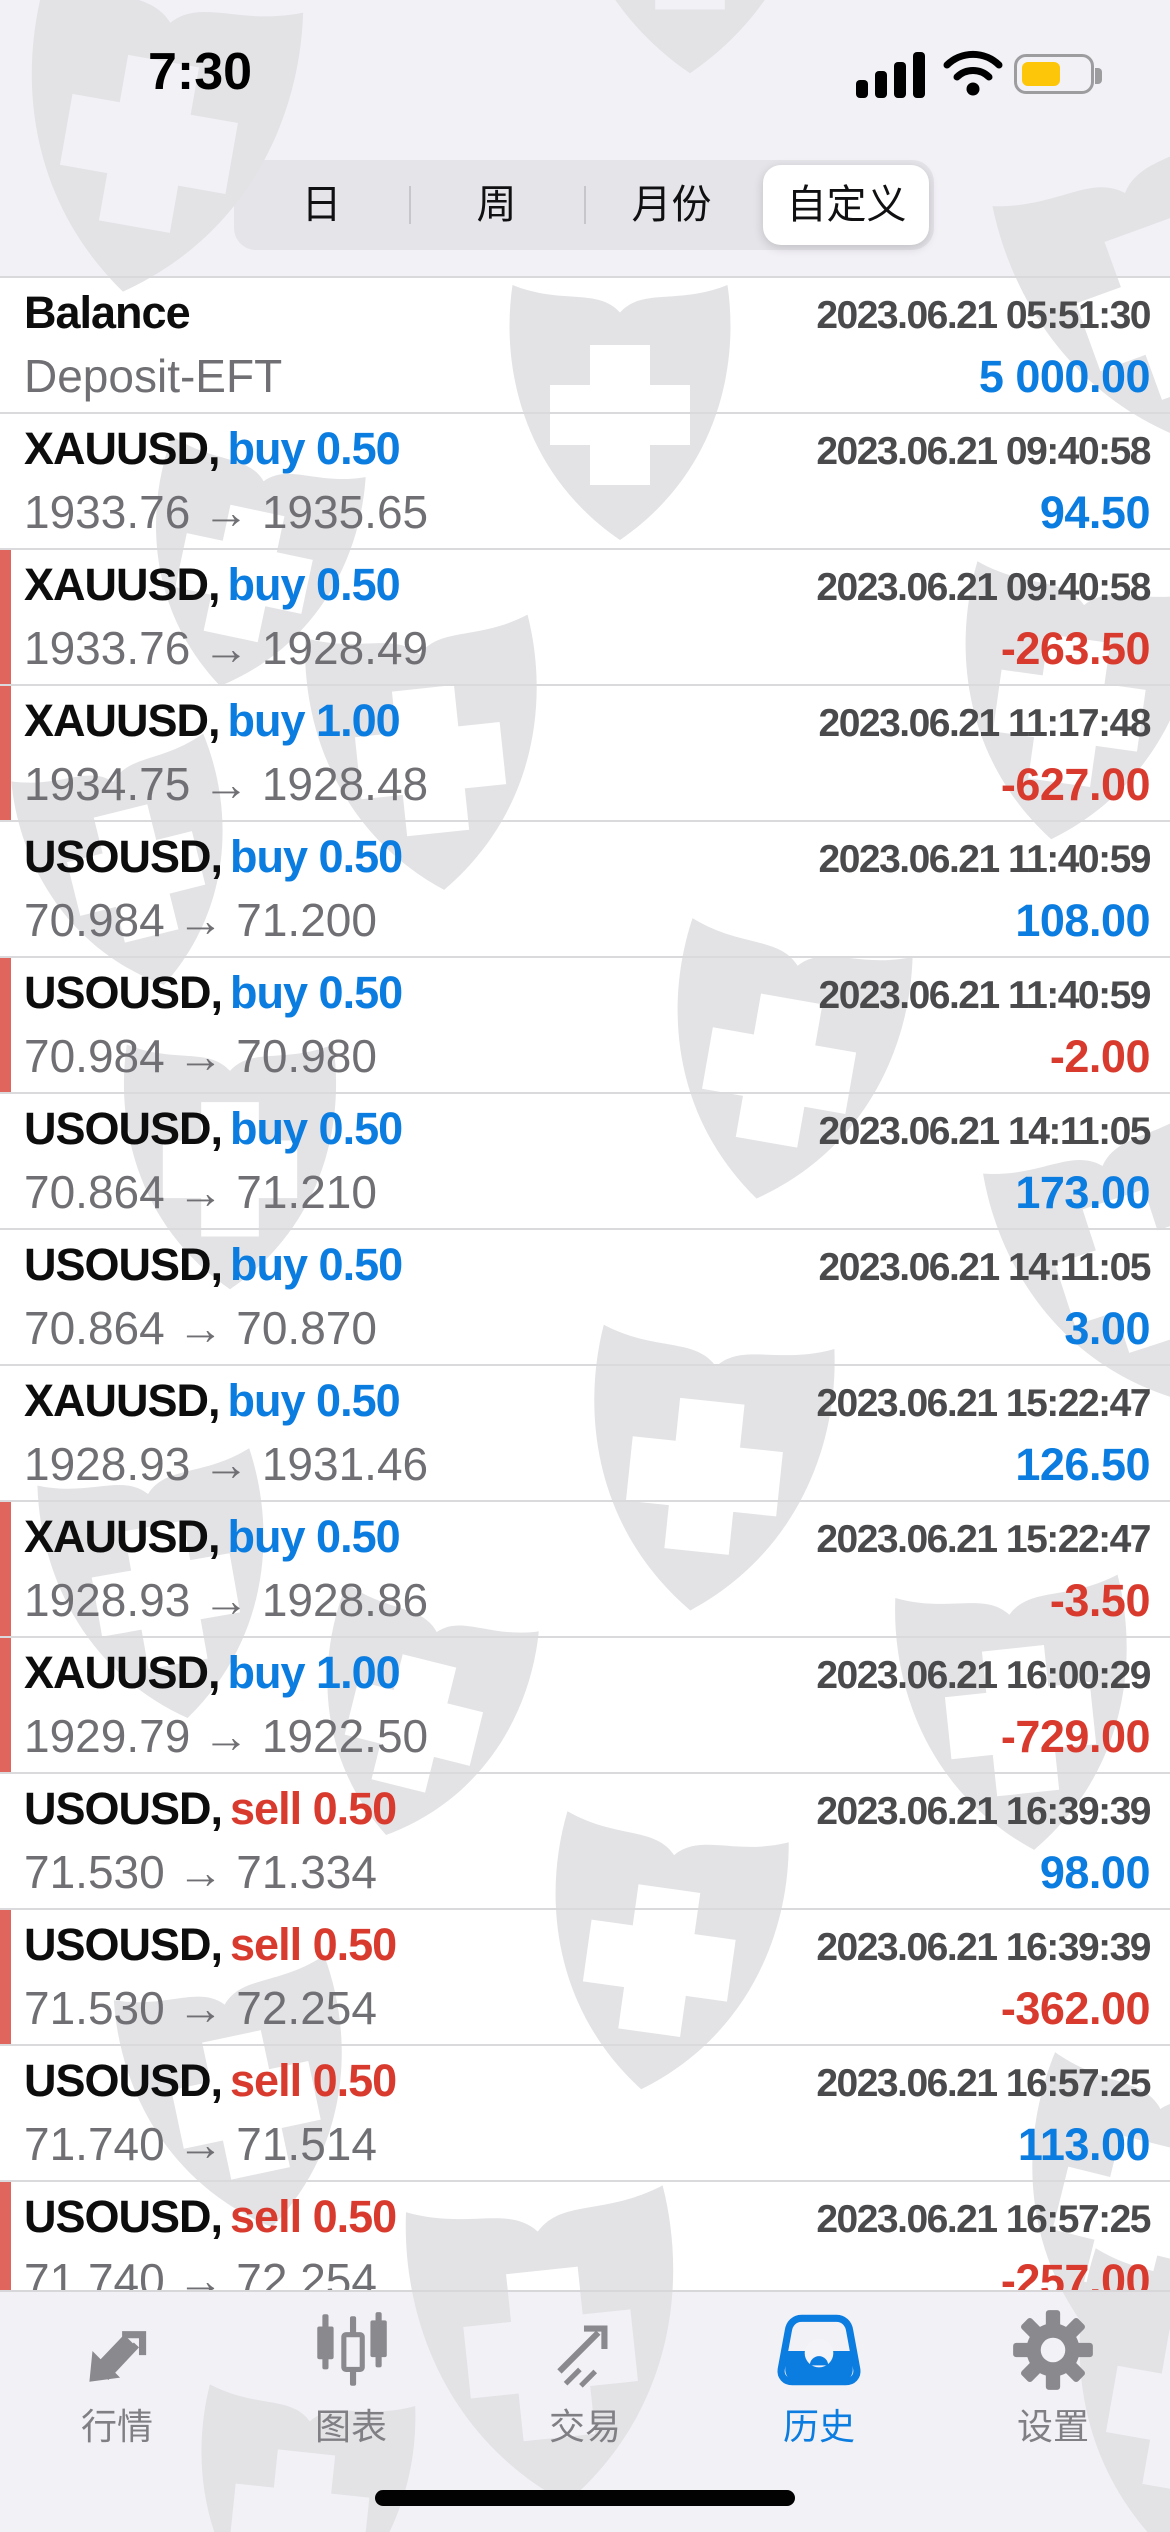 The image size is (1170, 2532). Describe the element at coordinates (671, 205) in the screenshot. I see `segment-month: 月份` at that location.